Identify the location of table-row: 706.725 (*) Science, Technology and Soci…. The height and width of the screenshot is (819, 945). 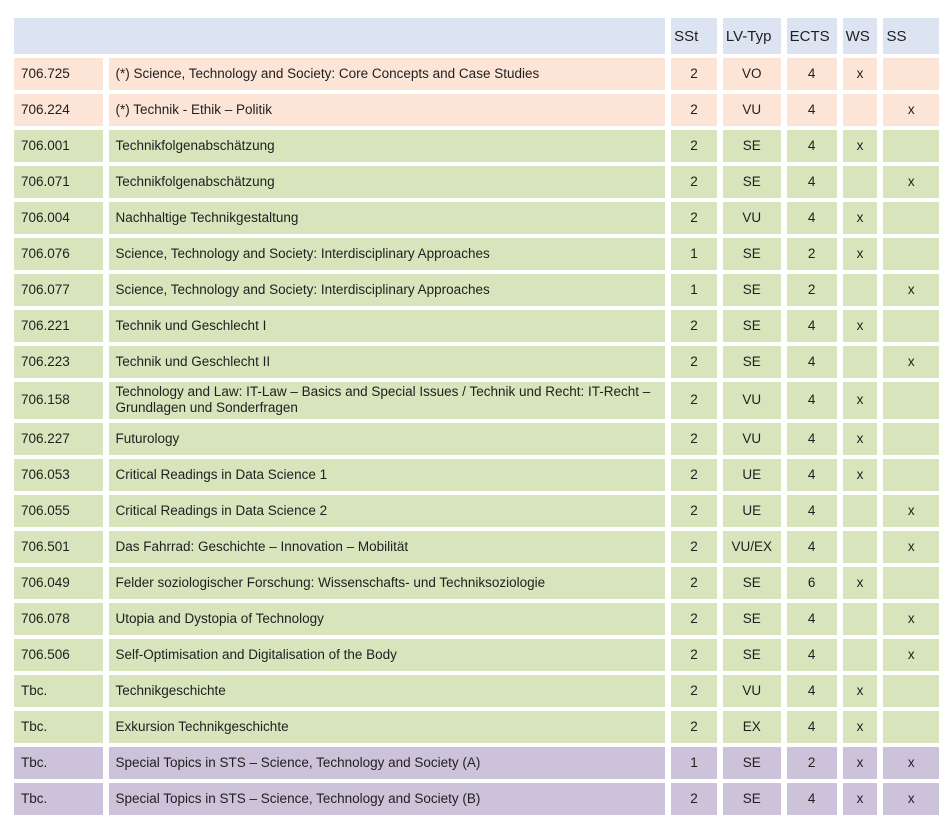
(476, 74).